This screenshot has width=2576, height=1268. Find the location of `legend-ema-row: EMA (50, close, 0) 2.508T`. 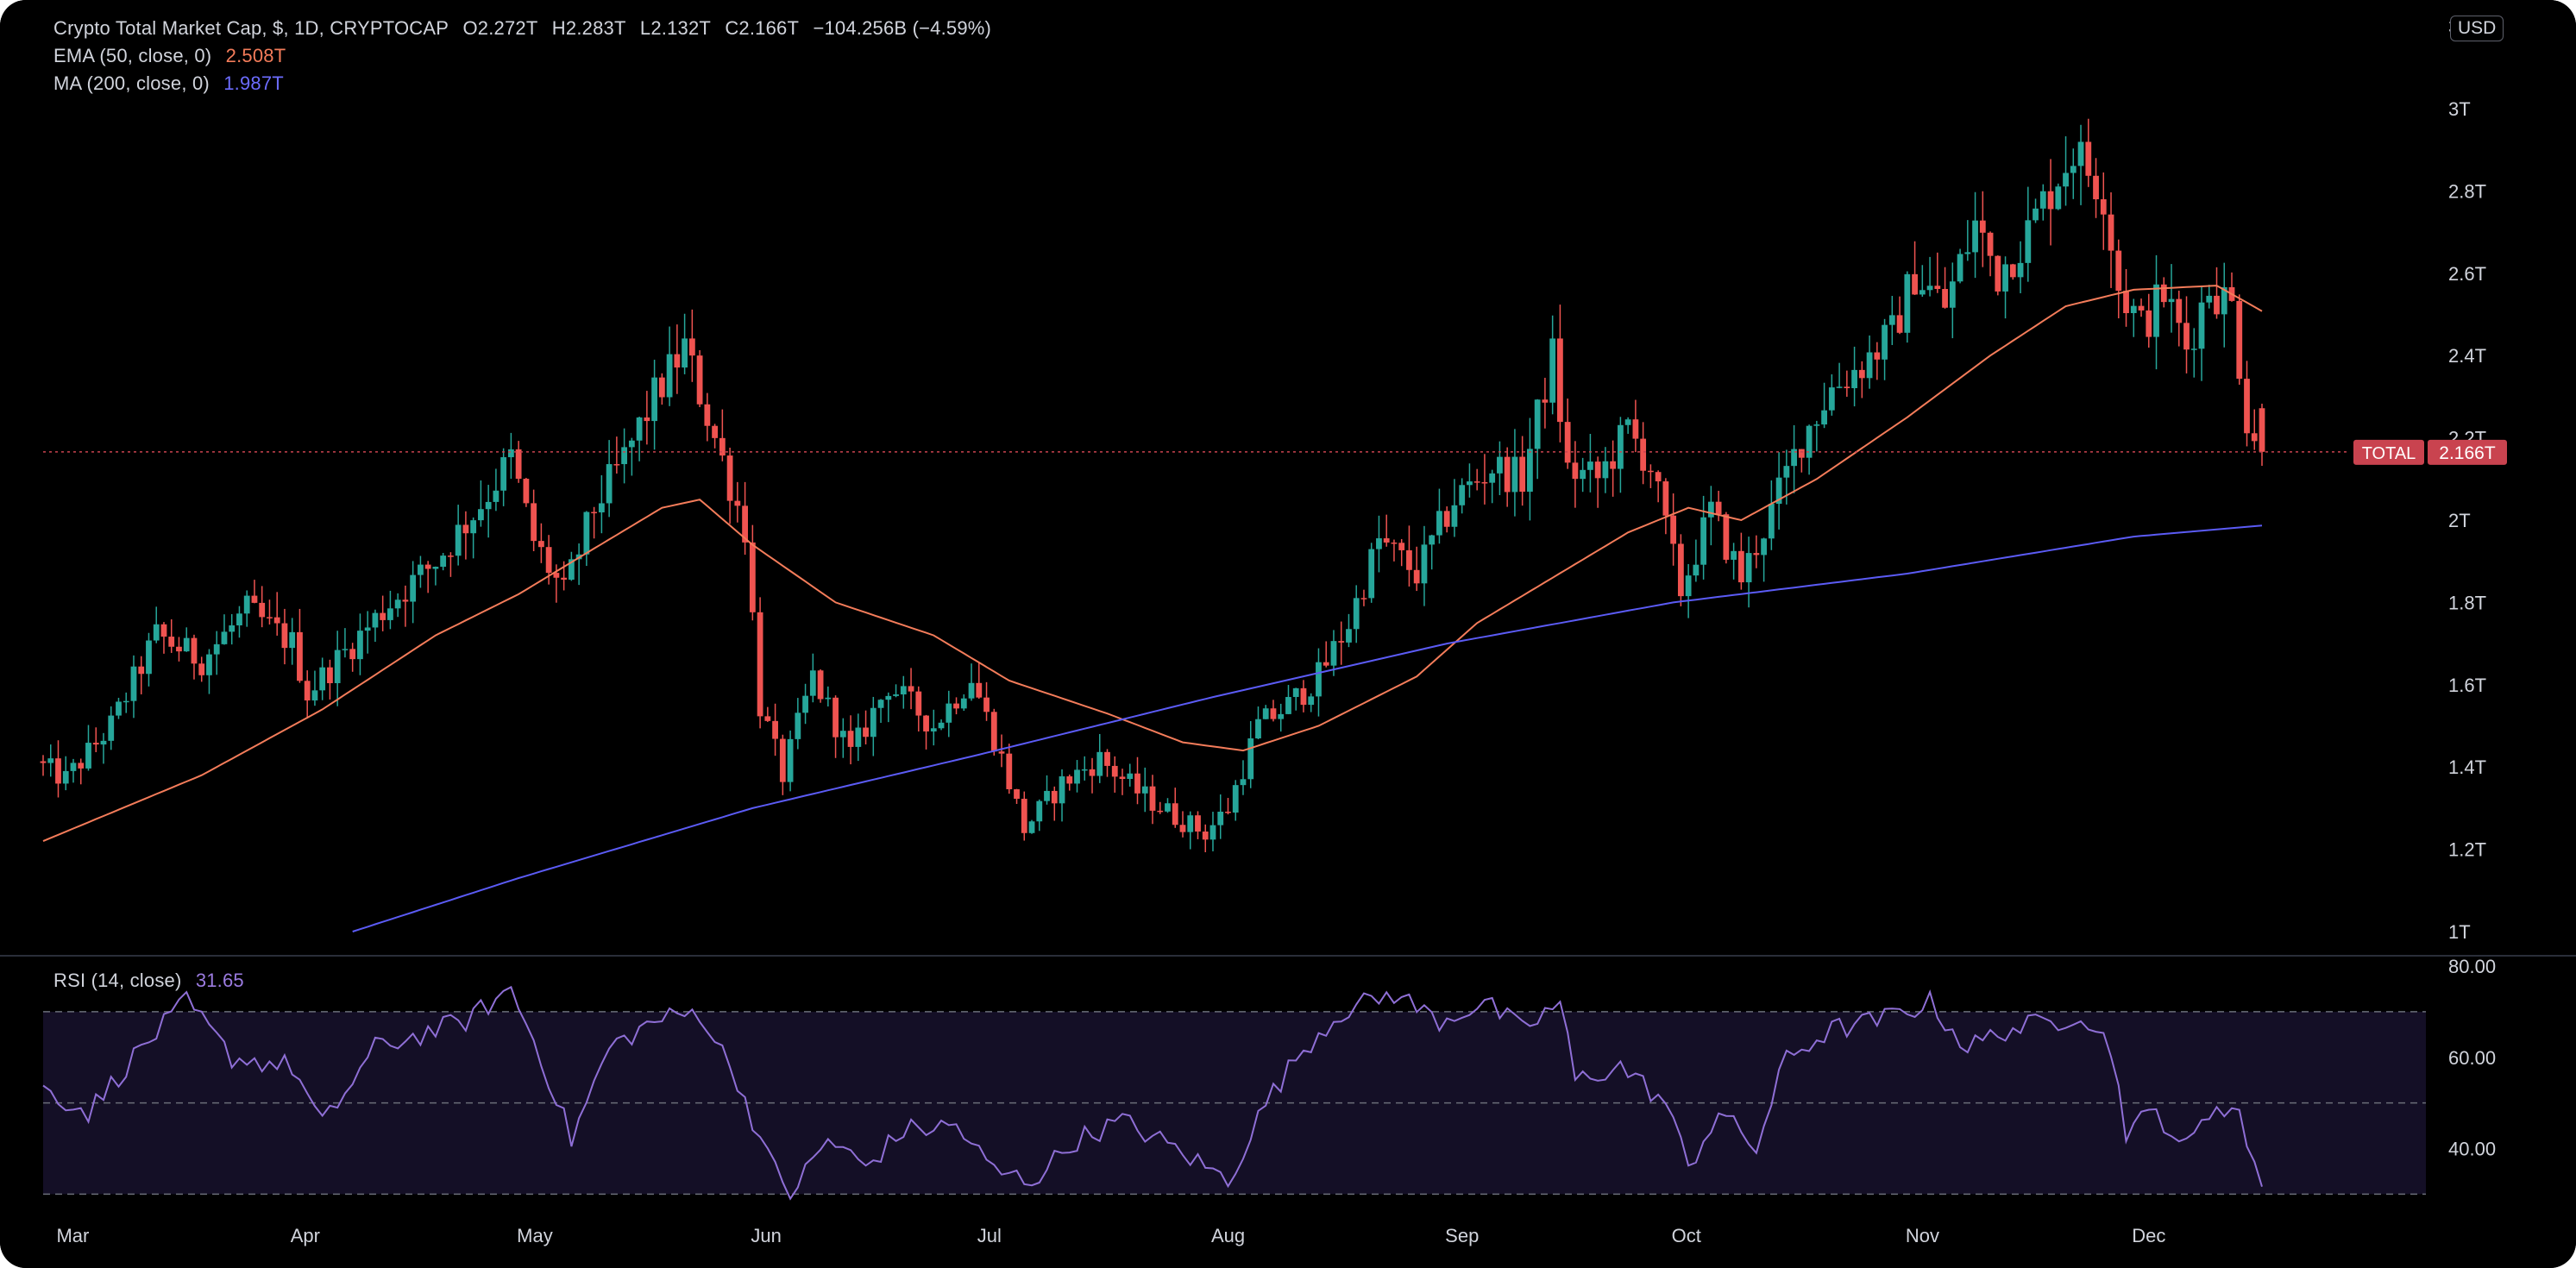

legend-ema-row: EMA (50, close, 0) 2.508T is located at coordinates (173, 56).